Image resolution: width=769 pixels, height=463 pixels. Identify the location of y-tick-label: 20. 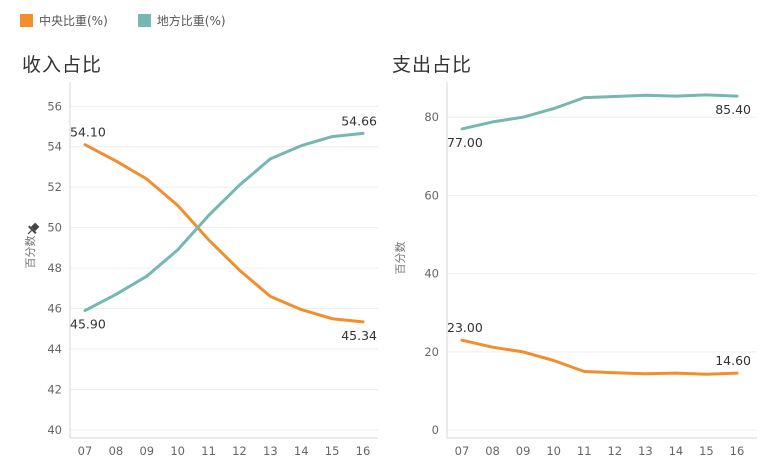
(431, 352).